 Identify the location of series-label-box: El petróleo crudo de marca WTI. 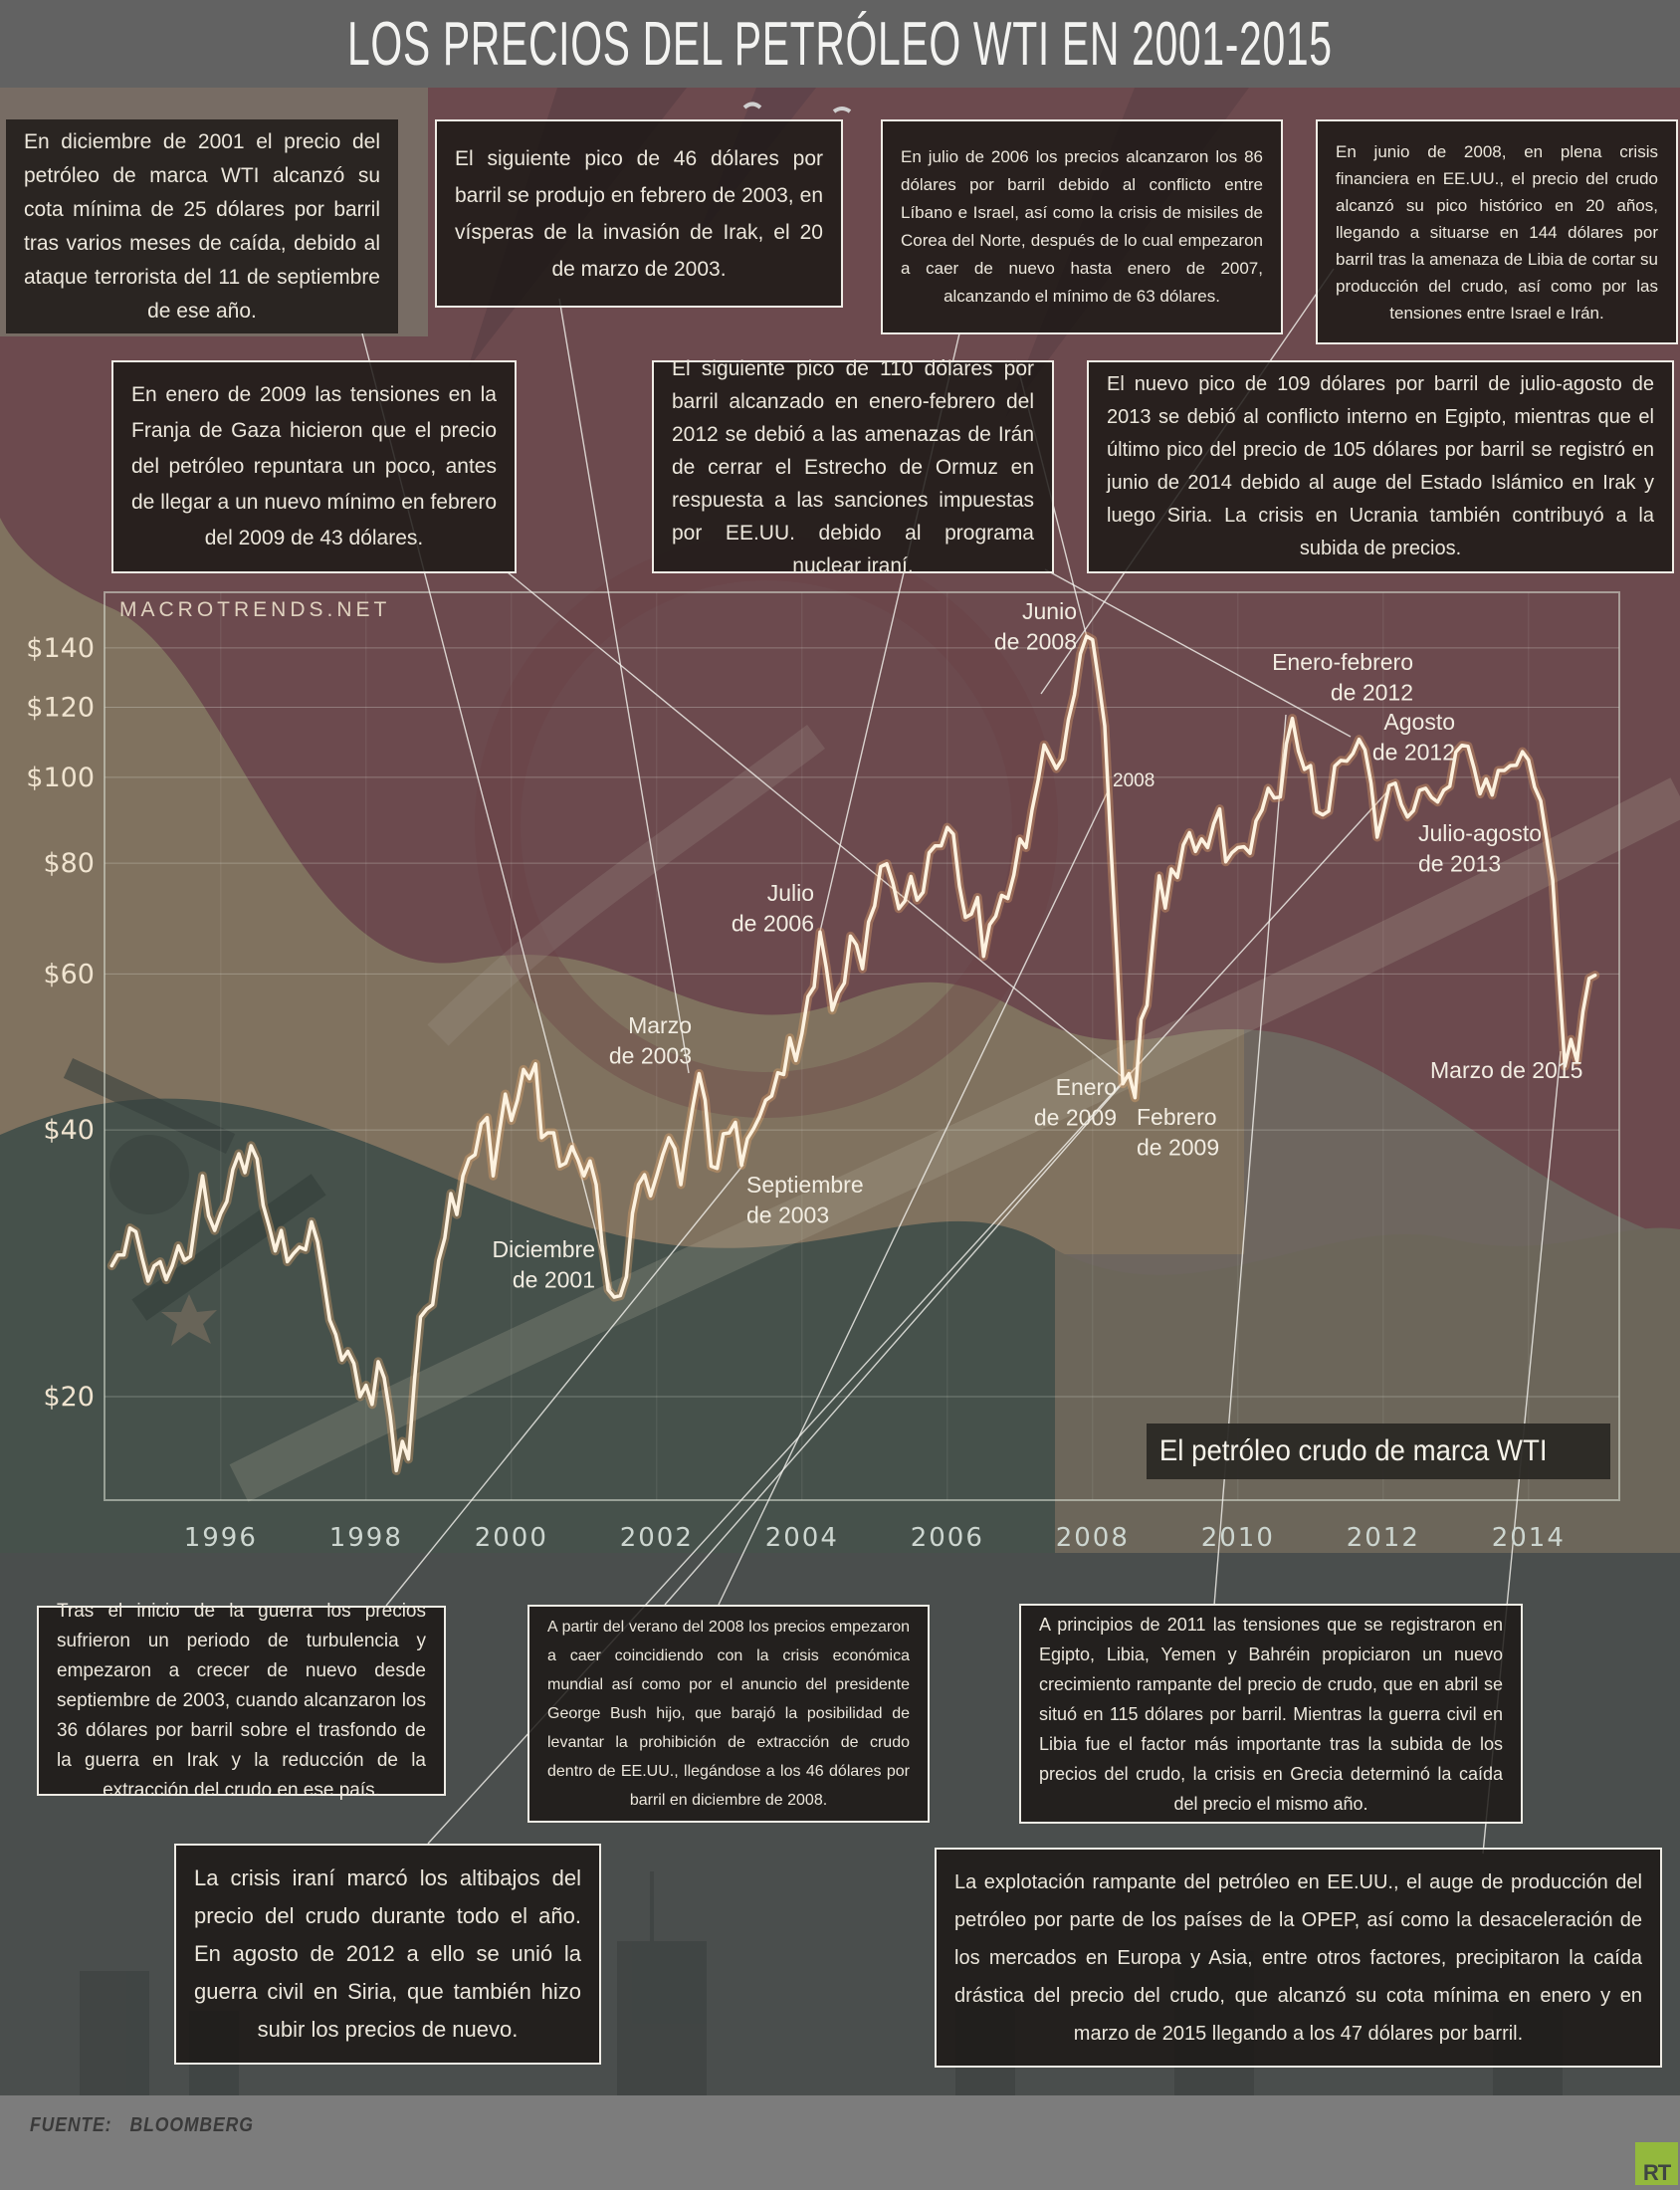
(1378, 1451).